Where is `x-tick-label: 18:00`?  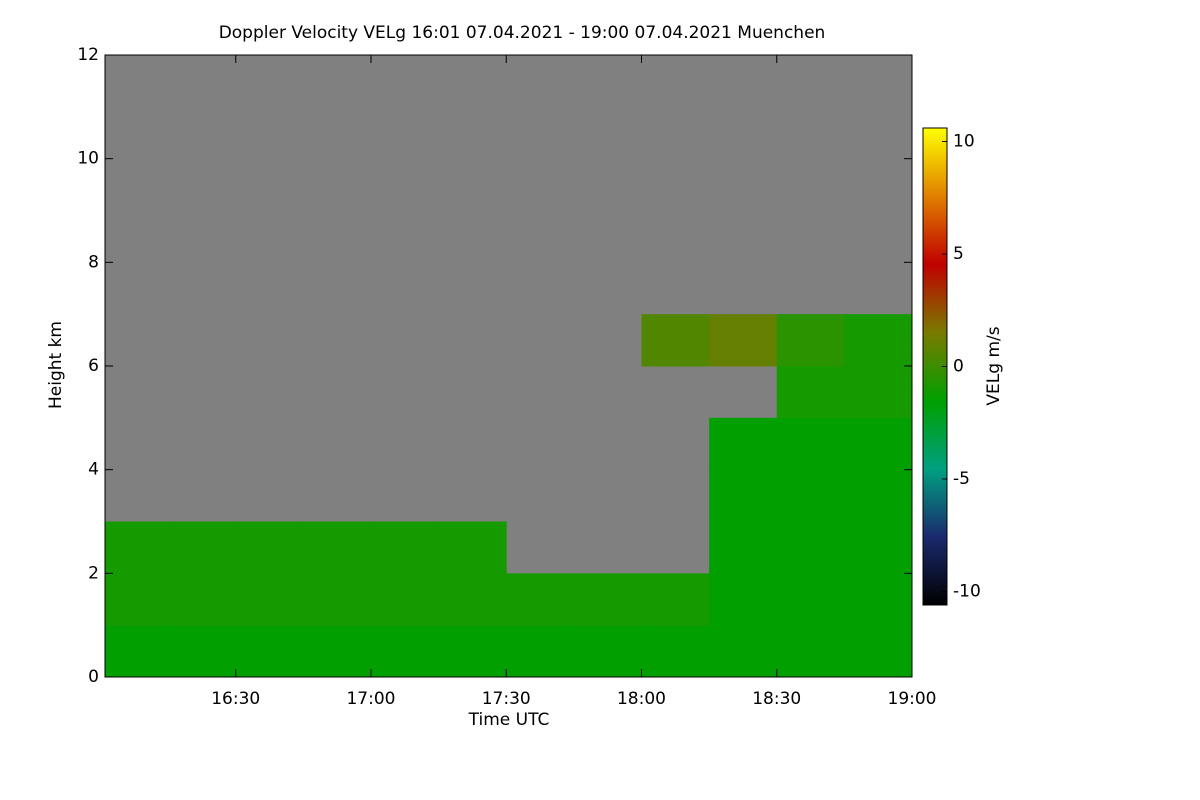
x-tick-label: 18:00 is located at coordinates (641, 699).